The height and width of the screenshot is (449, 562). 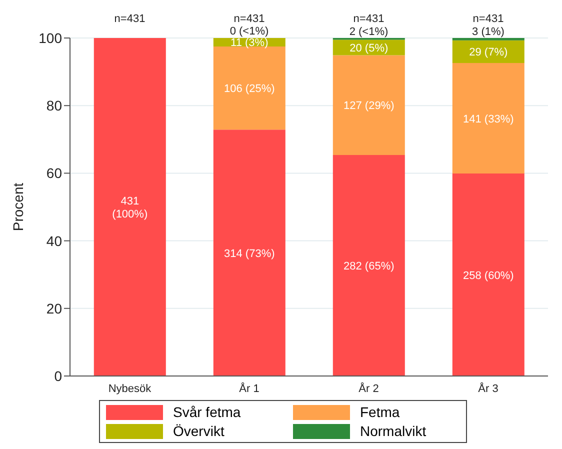 I want to click on y-tick-label: 0, so click(x=58, y=376).